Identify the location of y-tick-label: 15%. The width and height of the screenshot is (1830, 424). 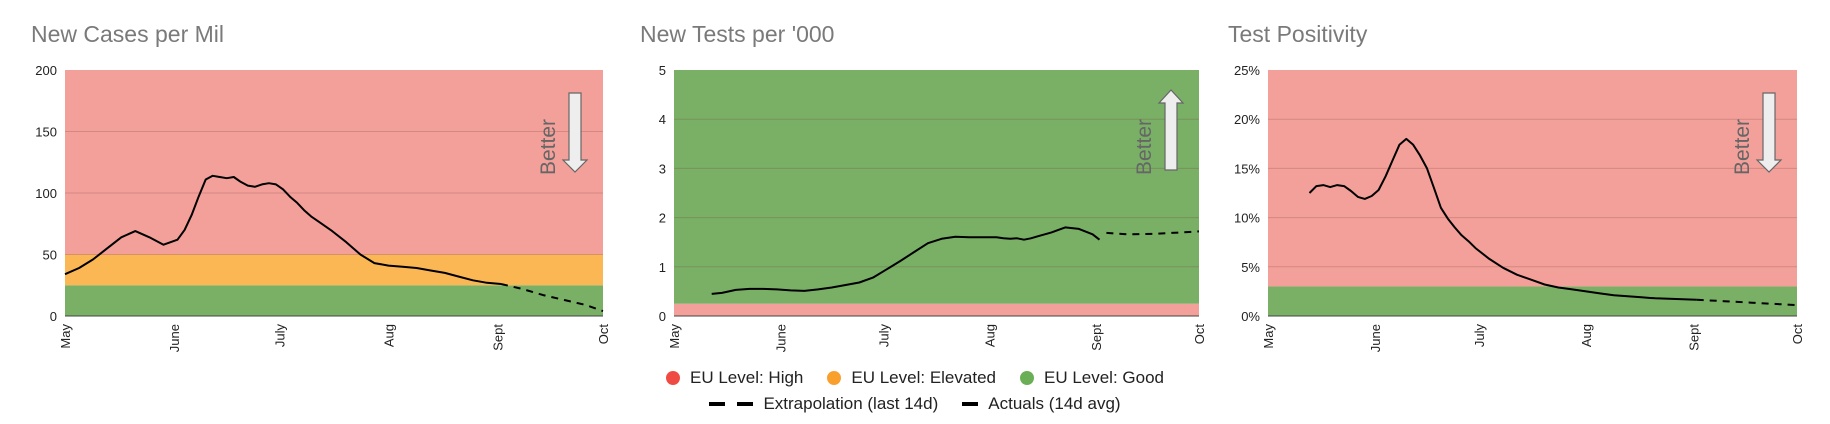
(1247, 168).